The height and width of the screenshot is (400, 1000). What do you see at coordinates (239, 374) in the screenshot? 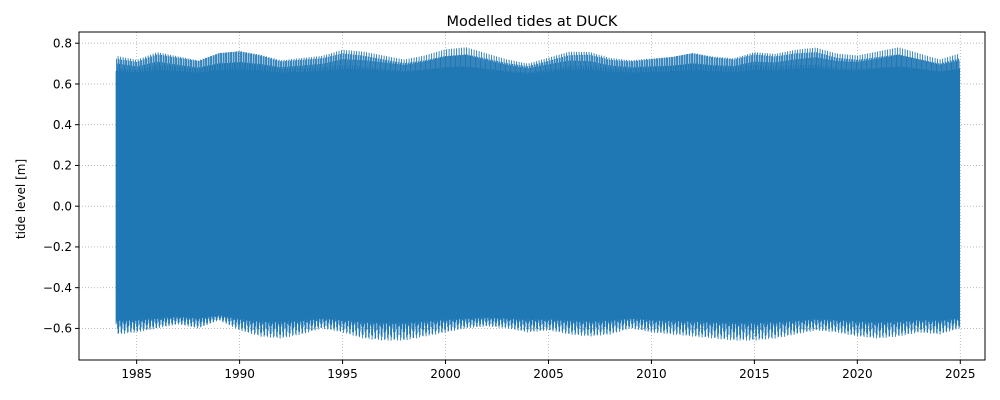
I see `x-tick-label: 1990` at bounding box center [239, 374].